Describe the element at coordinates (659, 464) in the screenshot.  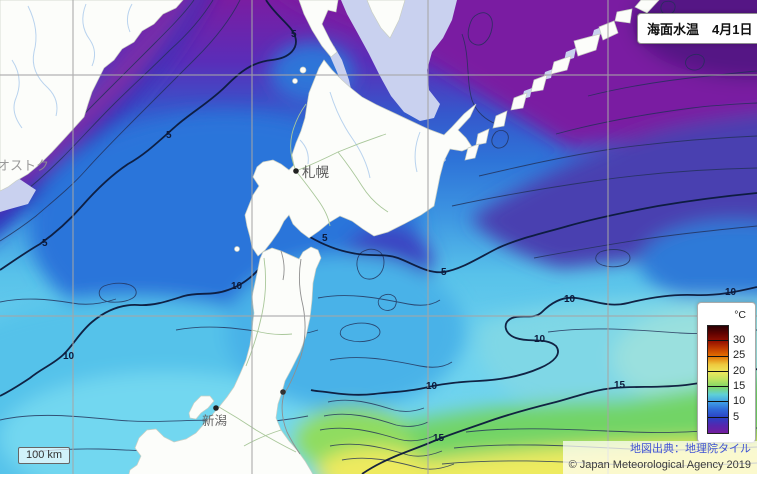
I see `attribution-copyright: © Japan Meteorological Agency 2019` at that location.